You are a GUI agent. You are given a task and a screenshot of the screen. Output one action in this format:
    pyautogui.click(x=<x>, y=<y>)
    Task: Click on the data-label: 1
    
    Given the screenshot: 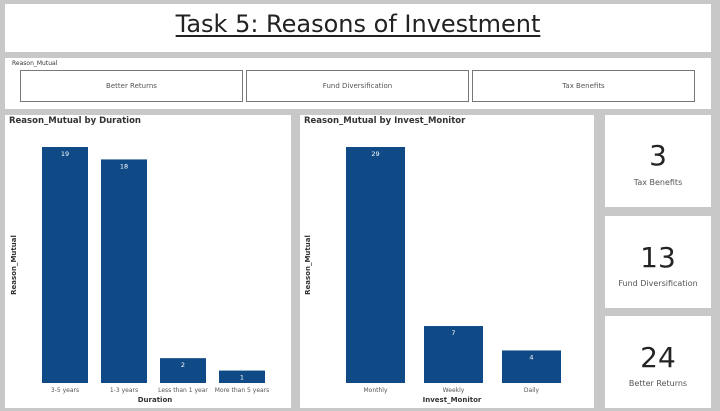 What is the action you would take?
    pyautogui.click(x=242, y=378)
    